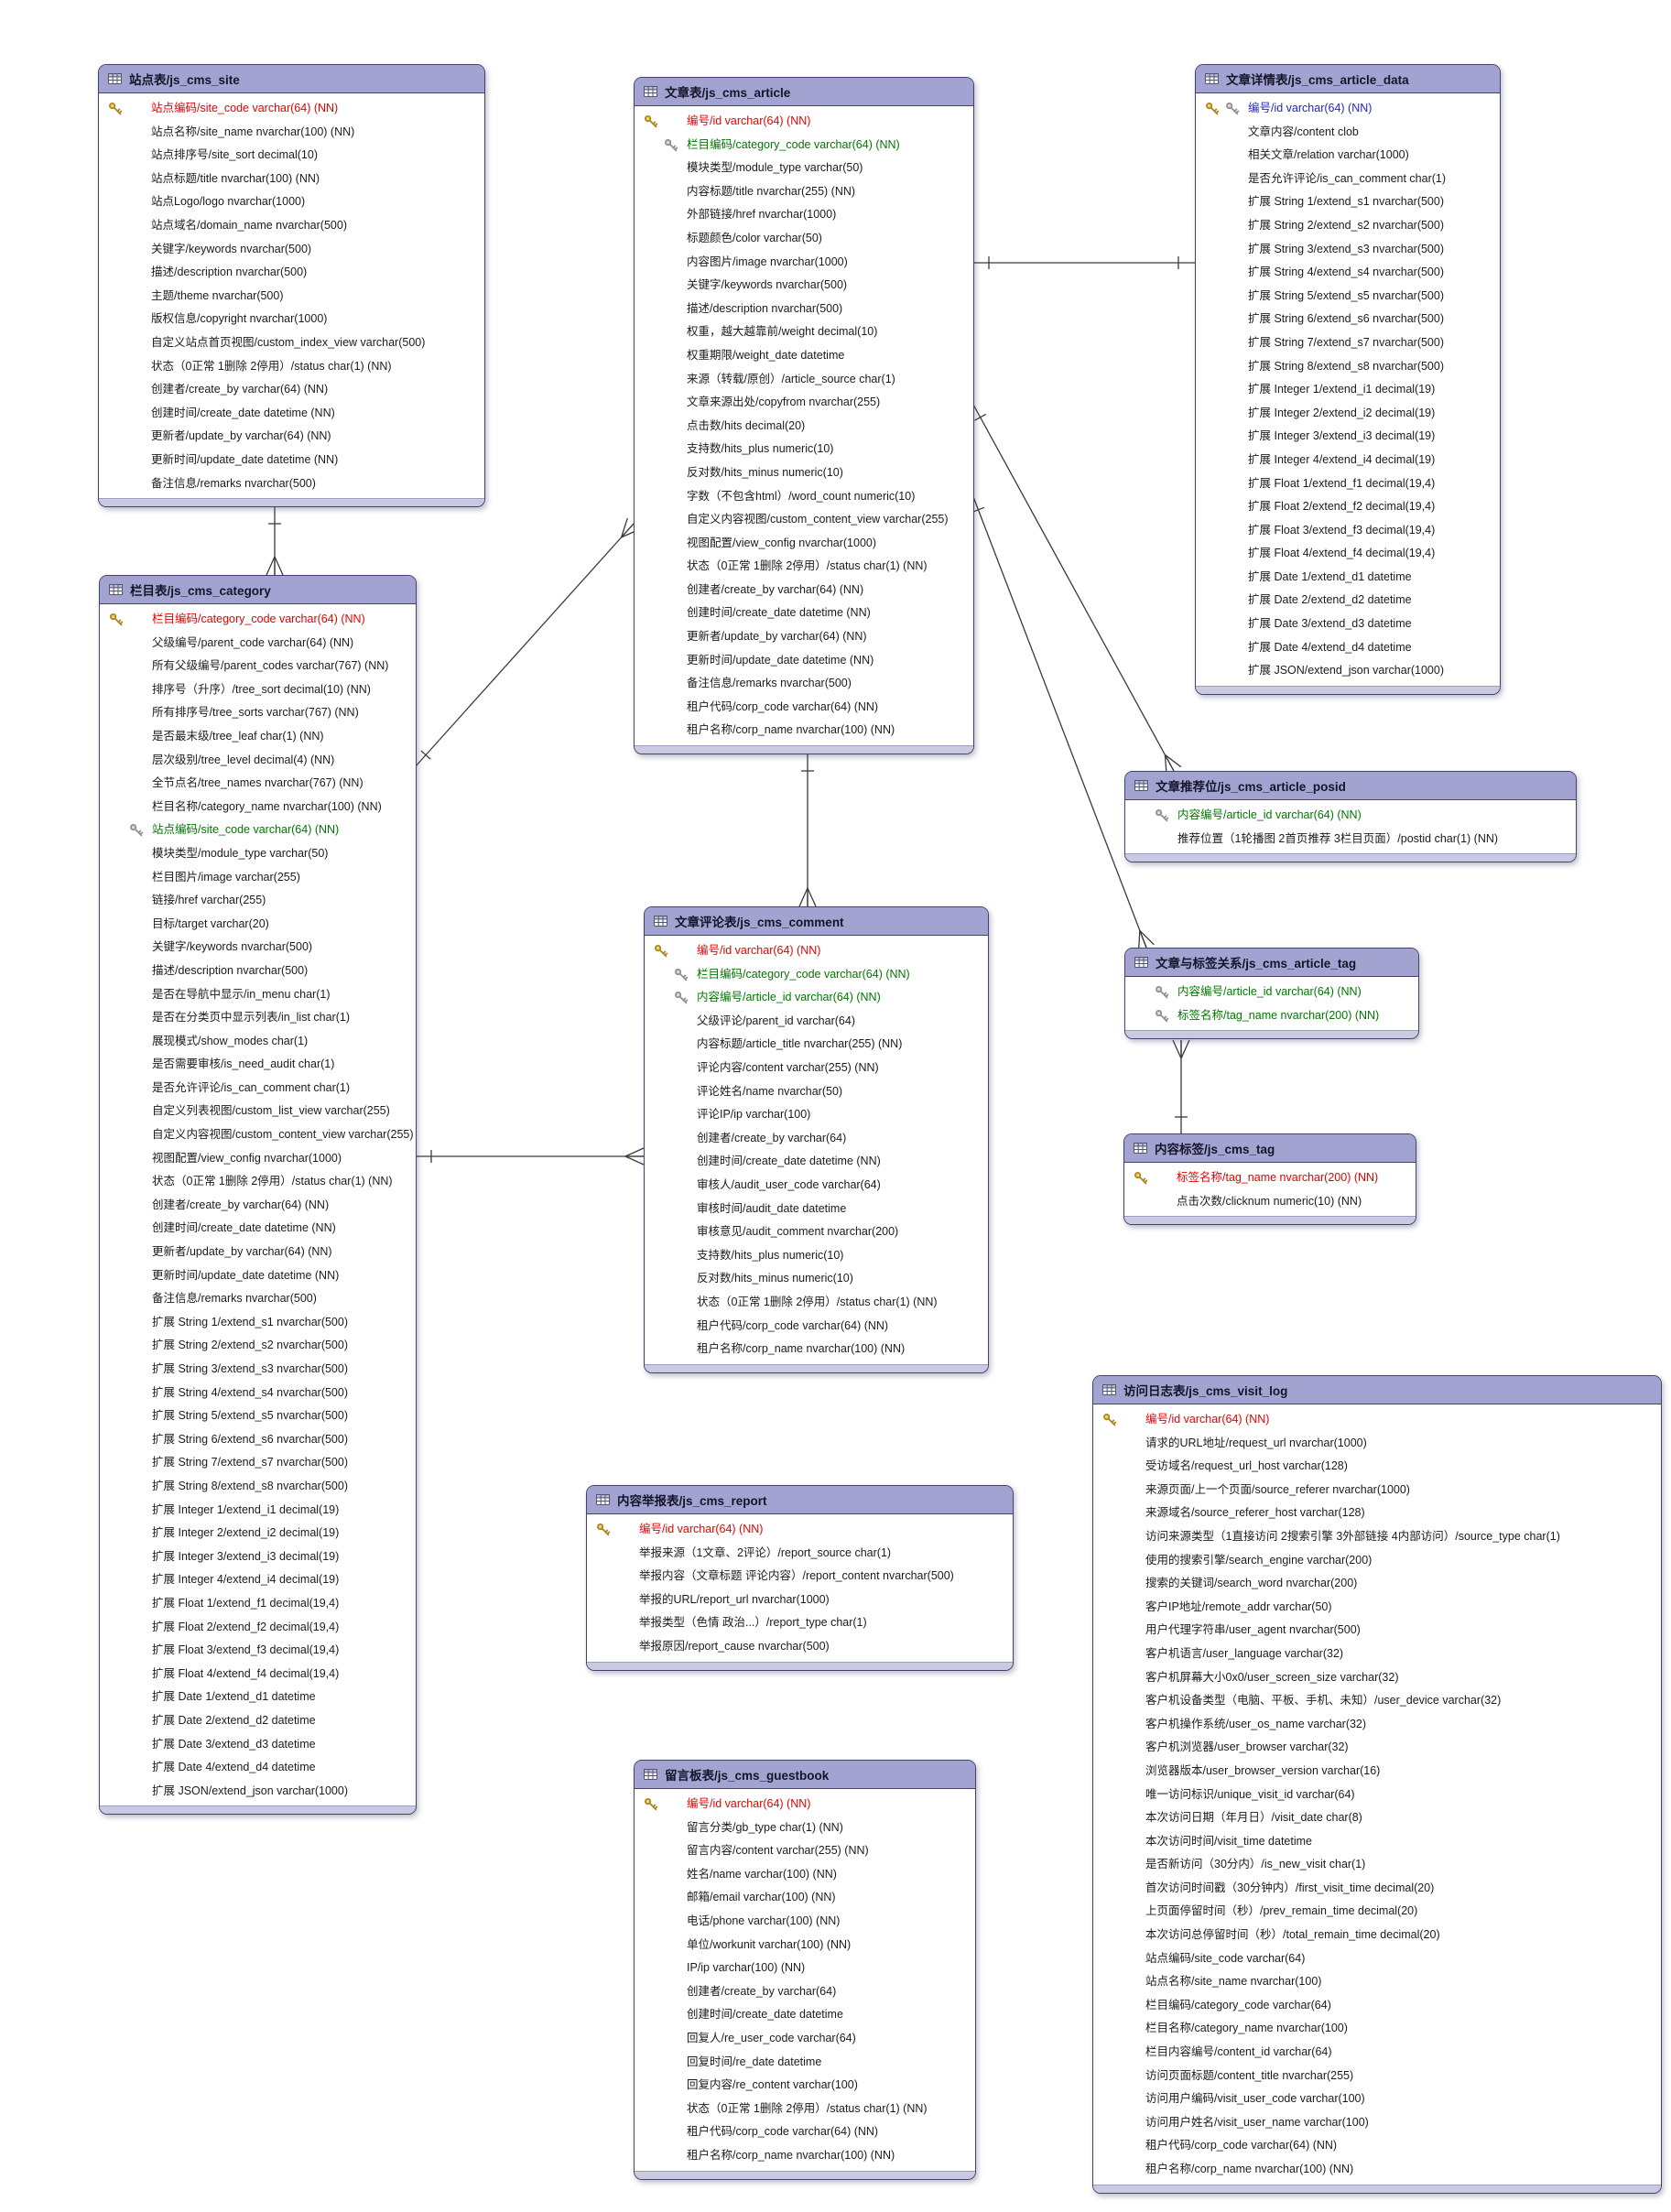 The image size is (1671, 2212). What do you see at coordinates (765, 1552) in the screenshot?
I see `field-label: 举报来源（1文章、2评论）/report_source char(1)` at bounding box center [765, 1552].